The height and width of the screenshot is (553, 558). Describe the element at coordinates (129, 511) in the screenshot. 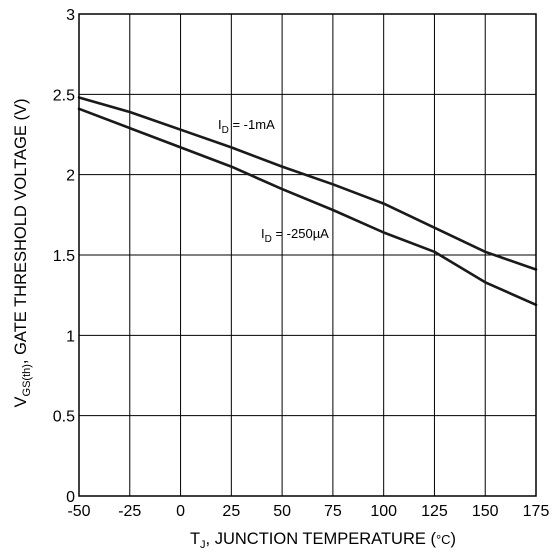

I see `x-tick-label: -25` at that location.